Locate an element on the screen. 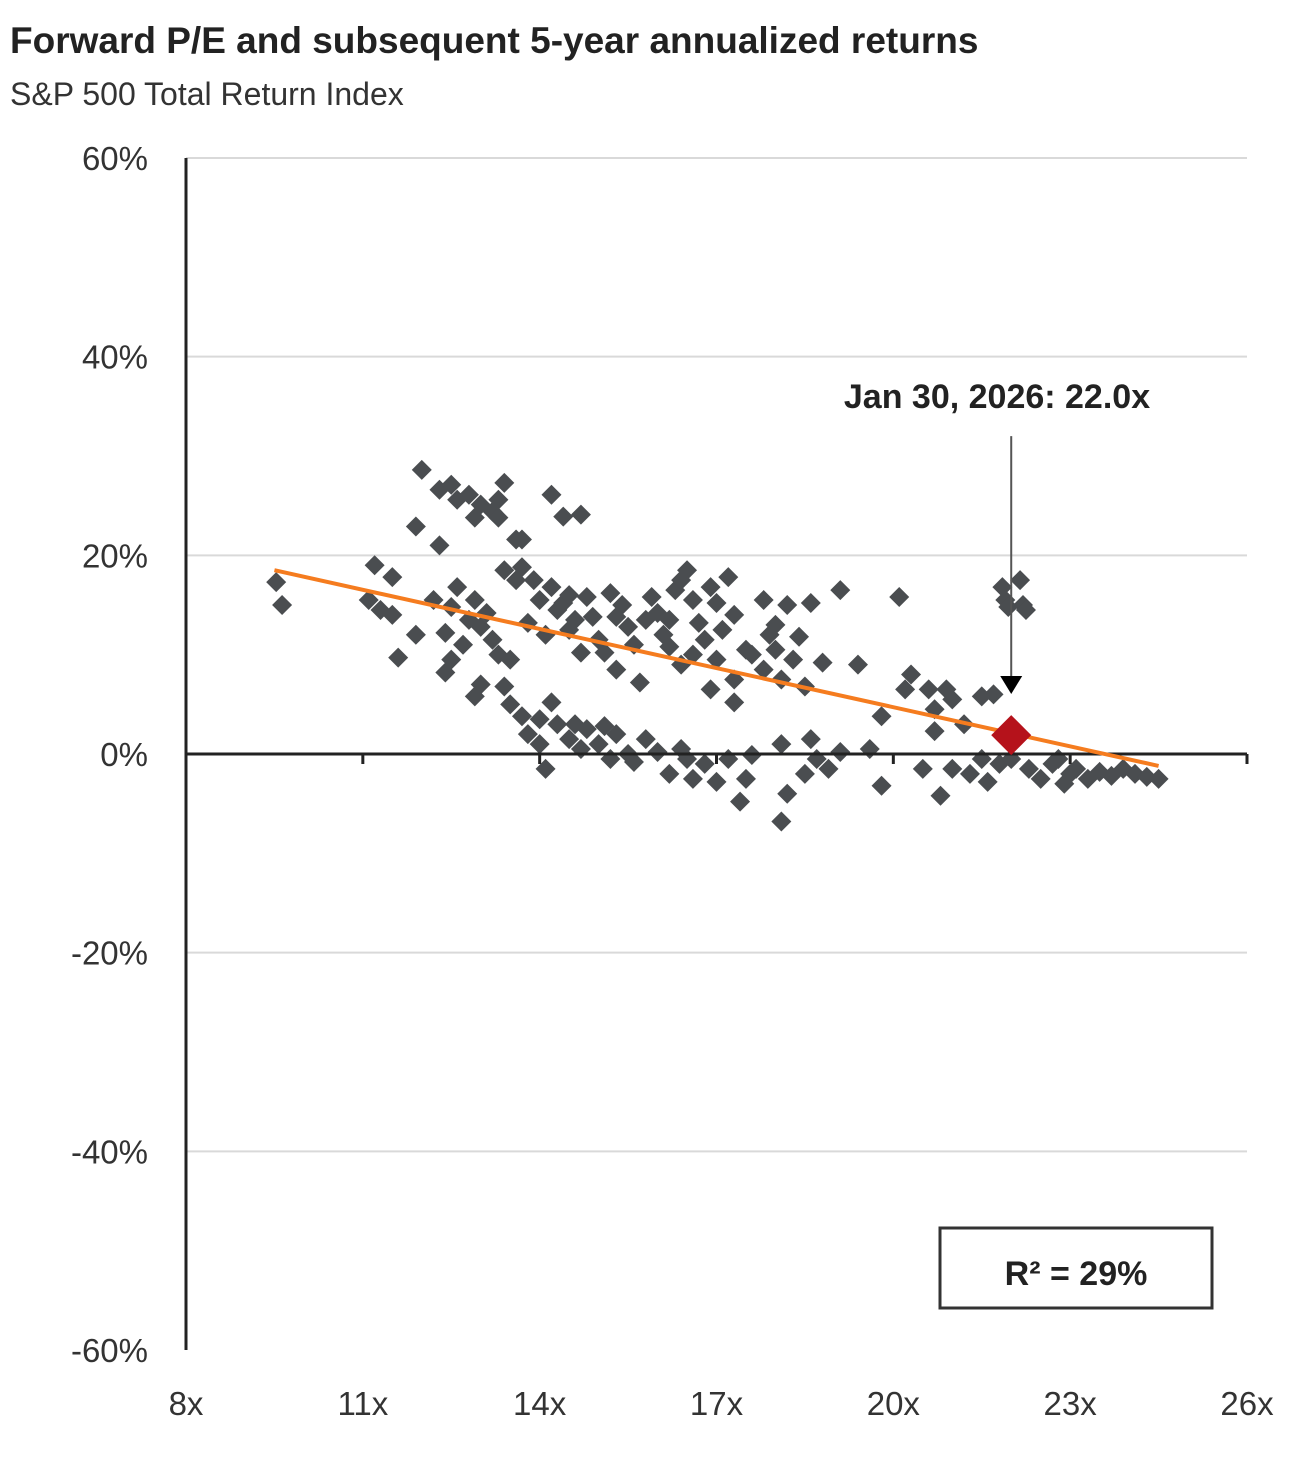 This screenshot has height=1462, width=1300. x-tick-label: 17x is located at coordinates (717, 1403).